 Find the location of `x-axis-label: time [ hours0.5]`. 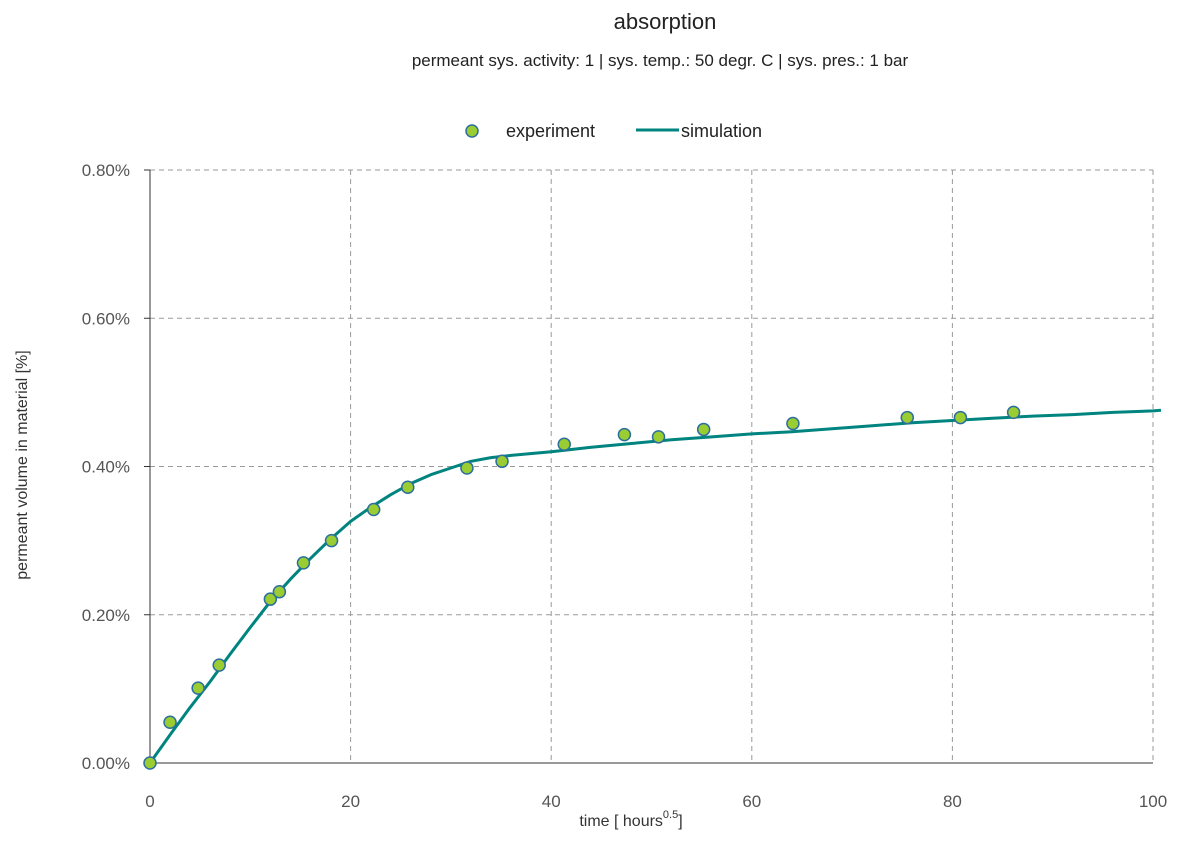

x-axis-label: time [ hours0.5] is located at coordinates (630, 819).